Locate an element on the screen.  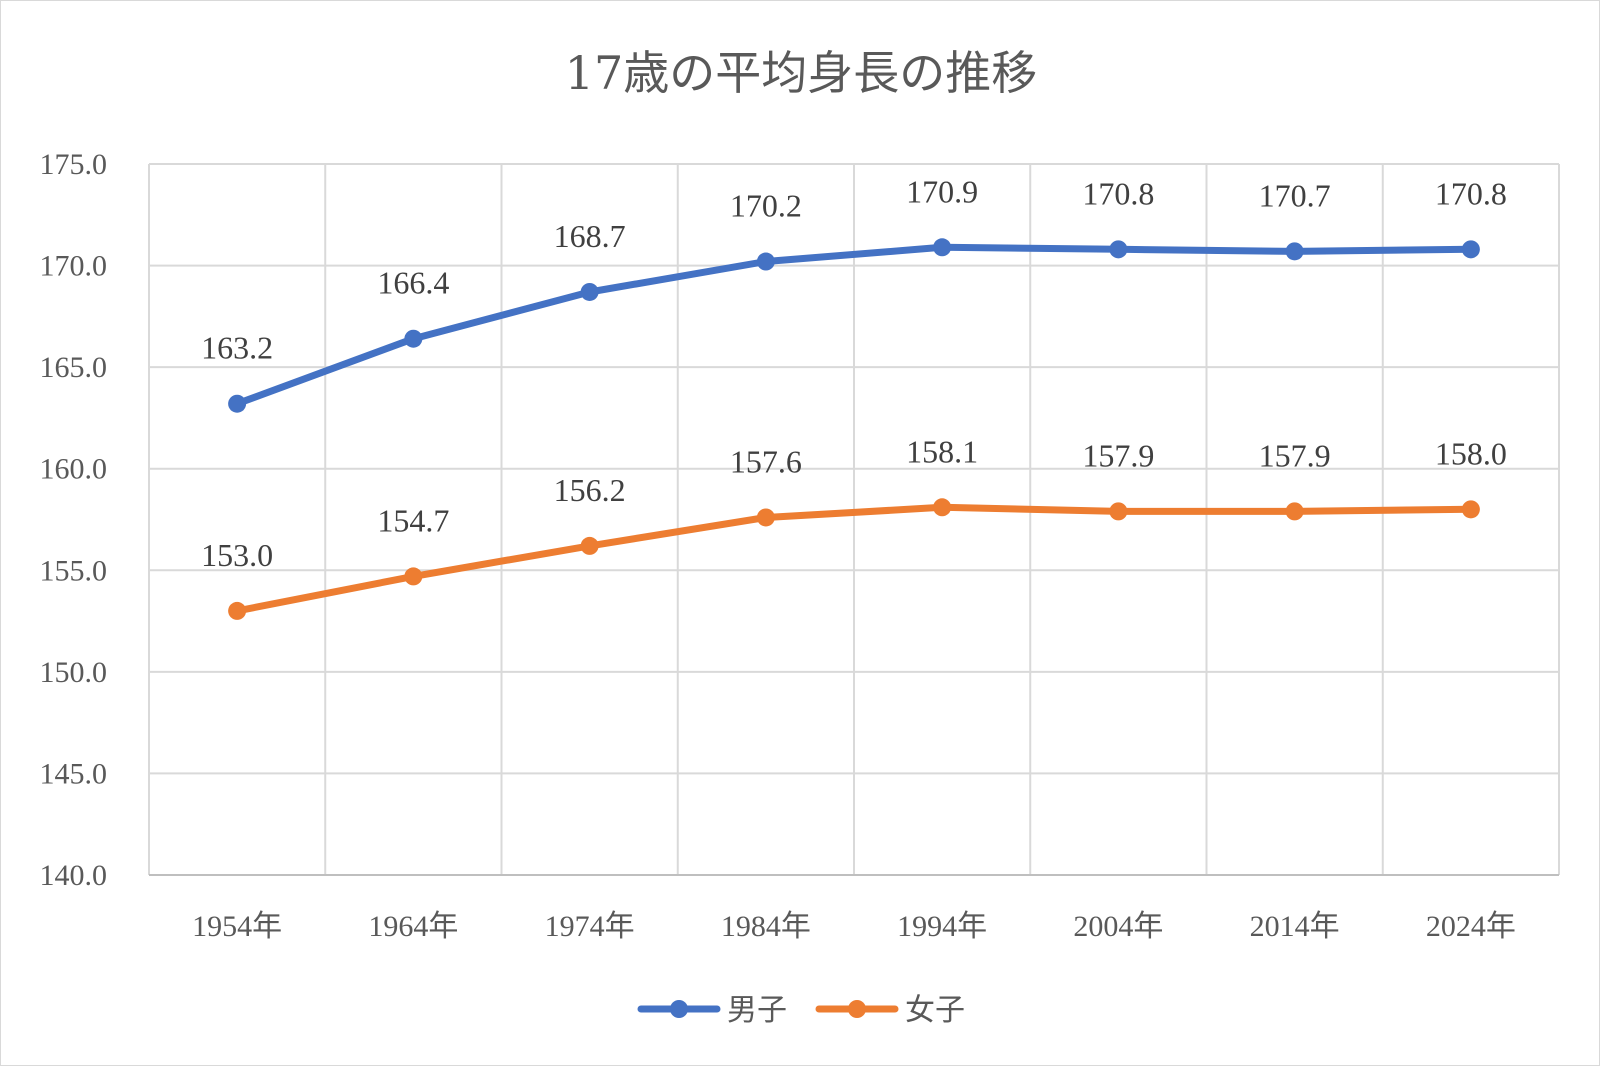
data-label: 163.2 is located at coordinates (237, 348).